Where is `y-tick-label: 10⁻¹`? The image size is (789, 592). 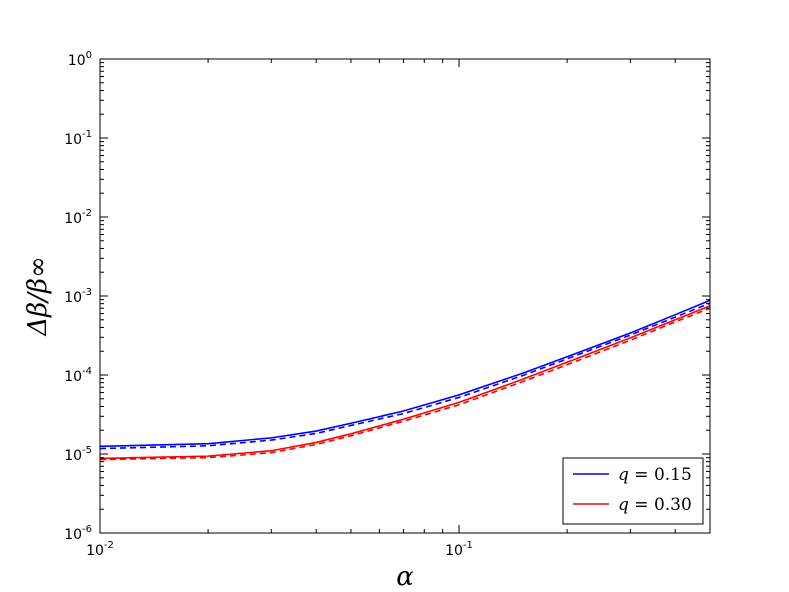
y-tick-label: 10⁻¹ is located at coordinates (78, 138).